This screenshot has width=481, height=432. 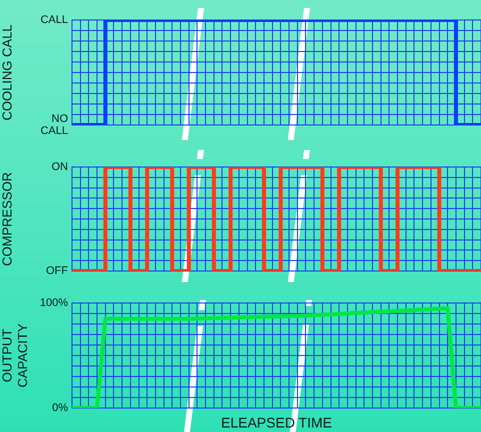 I want to click on y-axis-title: COOLING CALL, so click(x=7, y=72).